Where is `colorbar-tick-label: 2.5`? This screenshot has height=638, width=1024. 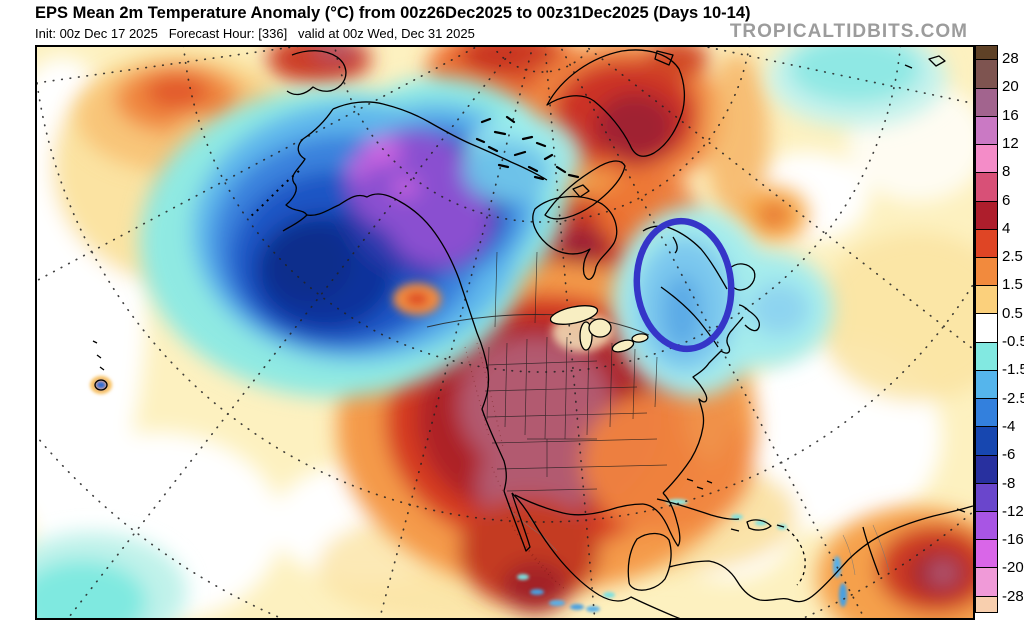 colorbar-tick-label: 2.5 is located at coordinates (1012, 257).